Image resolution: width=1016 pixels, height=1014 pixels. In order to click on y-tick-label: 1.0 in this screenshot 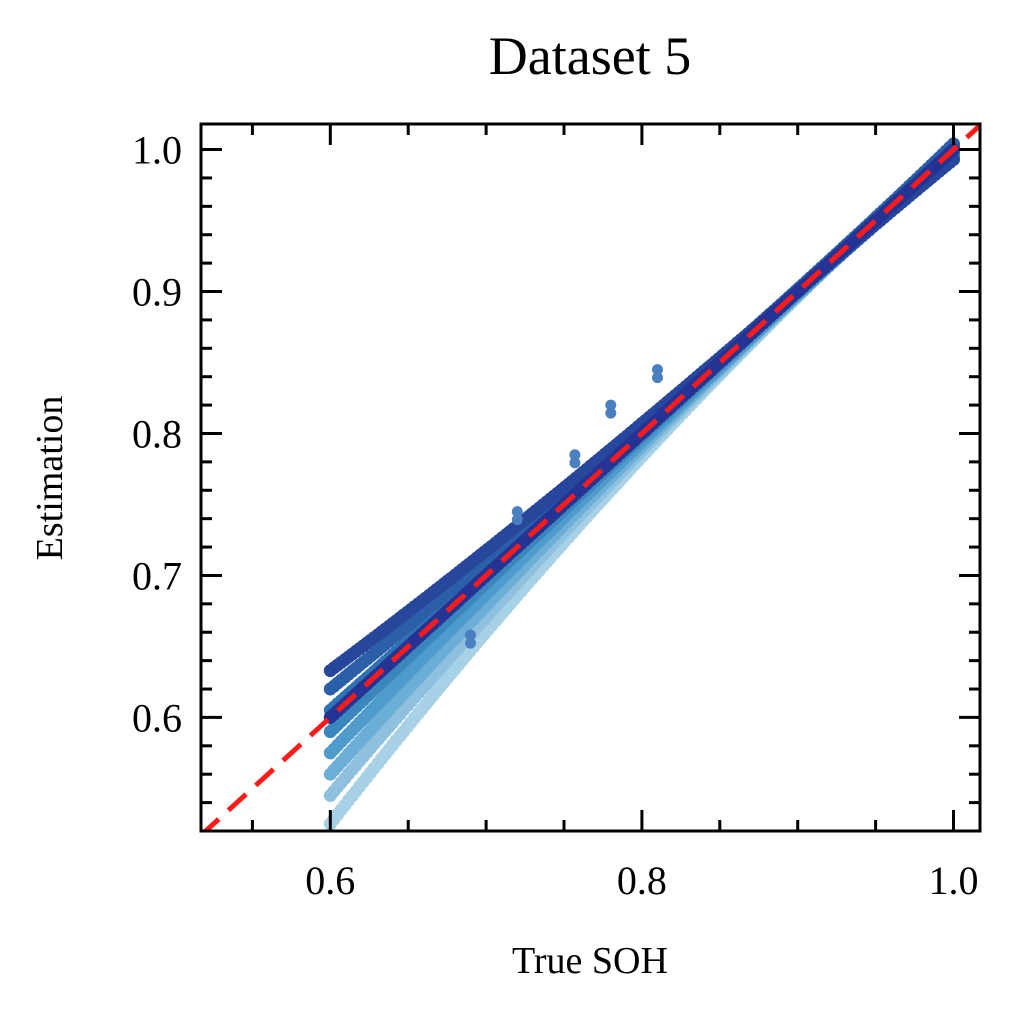, I will do `click(157, 150)`.